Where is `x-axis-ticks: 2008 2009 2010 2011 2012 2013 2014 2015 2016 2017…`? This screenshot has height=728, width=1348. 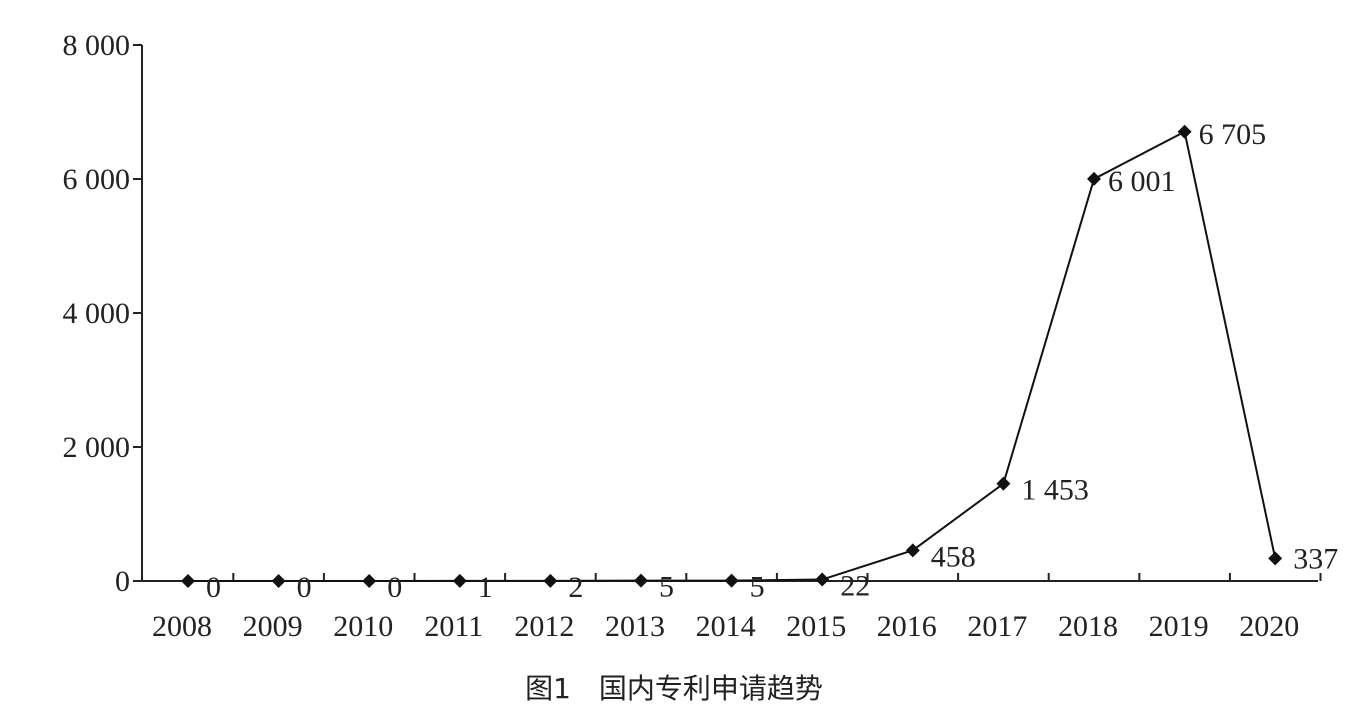 x-axis-ticks: 2008 2009 2010 2011 2012 2013 2014 2015 2016 2017… is located at coordinates (737, 608).